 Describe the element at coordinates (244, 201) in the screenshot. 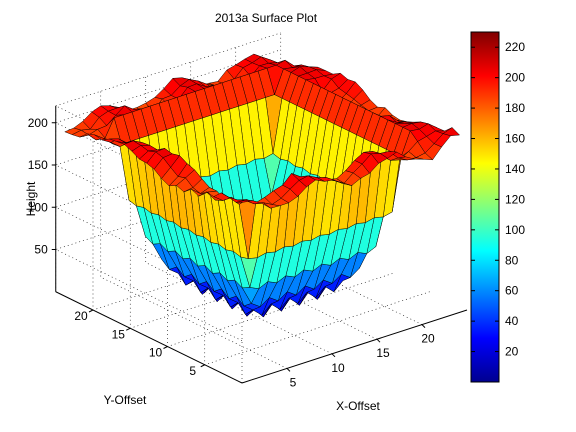

I see `surface-face` at that location.